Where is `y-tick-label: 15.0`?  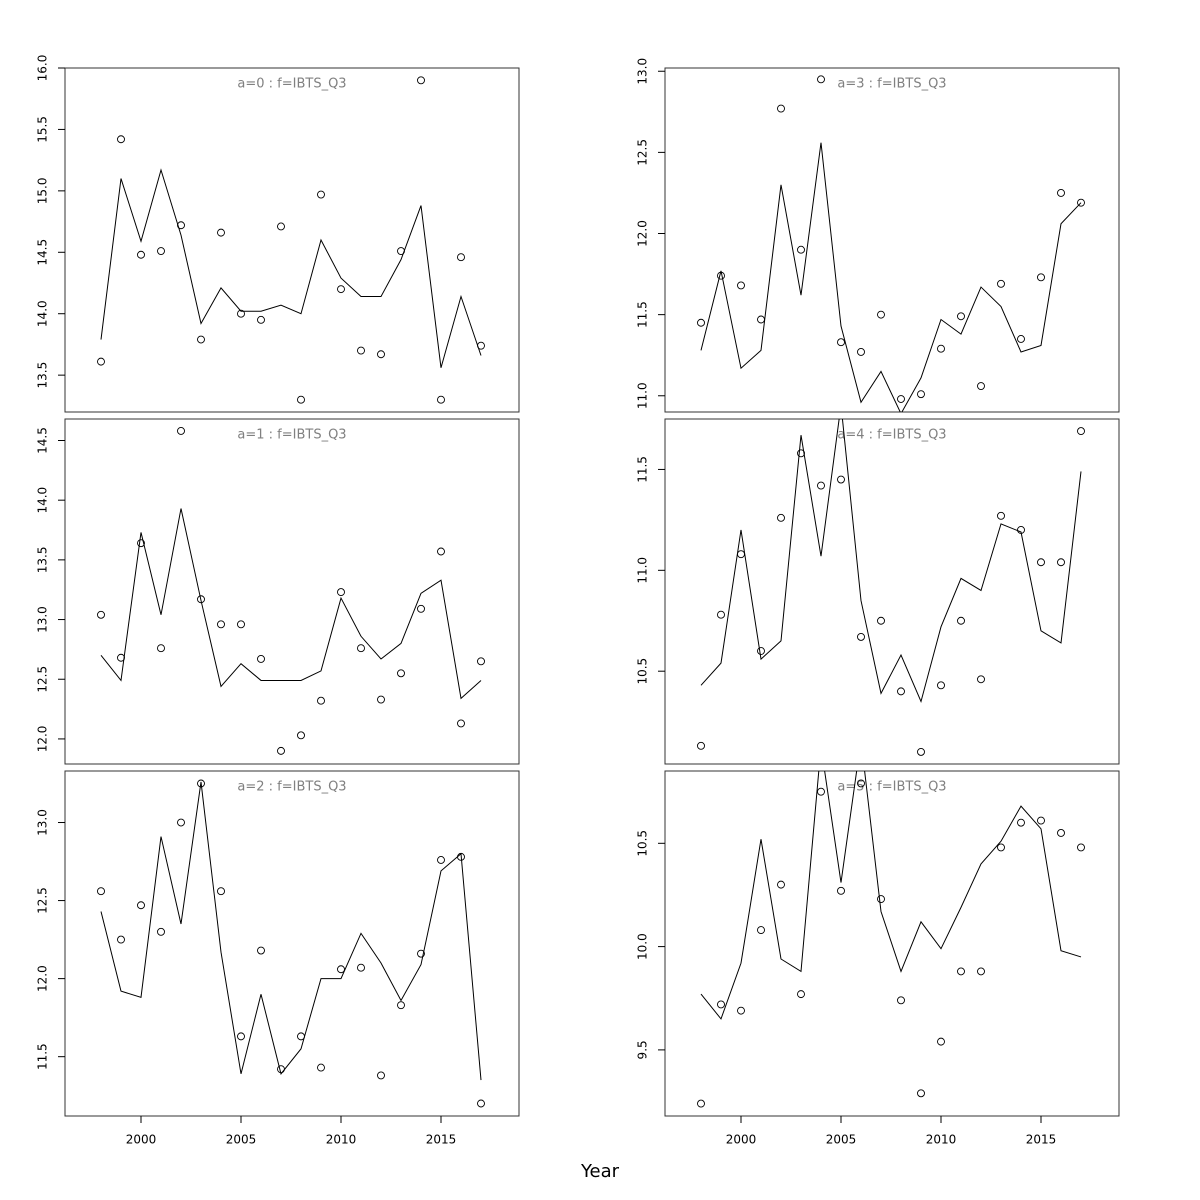 y-tick-label: 15.0 is located at coordinates (43, 190).